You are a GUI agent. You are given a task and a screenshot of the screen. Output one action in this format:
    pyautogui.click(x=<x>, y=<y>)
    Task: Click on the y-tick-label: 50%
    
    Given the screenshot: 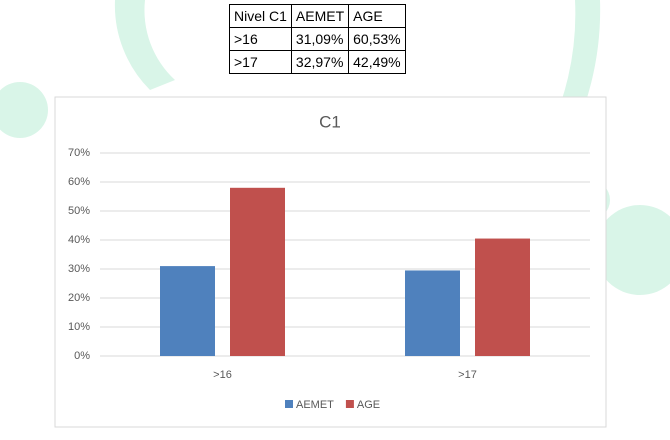 What is the action you would take?
    pyautogui.click(x=79, y=211)
    